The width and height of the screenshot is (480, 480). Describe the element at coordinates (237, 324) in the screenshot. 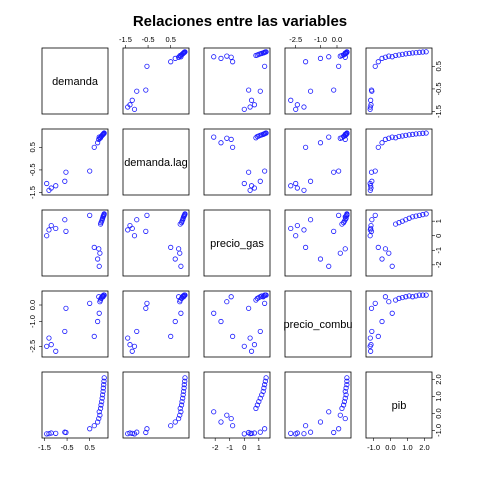

I see `panel-precio_combu-vs-precio_gas` at that location.